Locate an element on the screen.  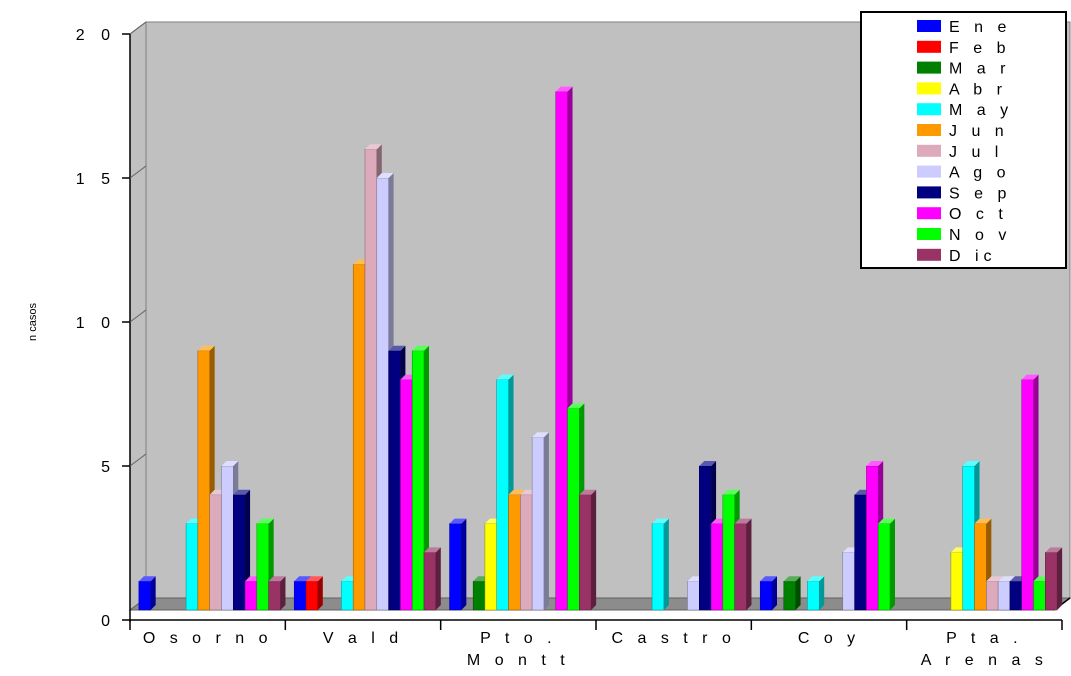
x-tick-label: P t o . is located at coordinates (518, 638).